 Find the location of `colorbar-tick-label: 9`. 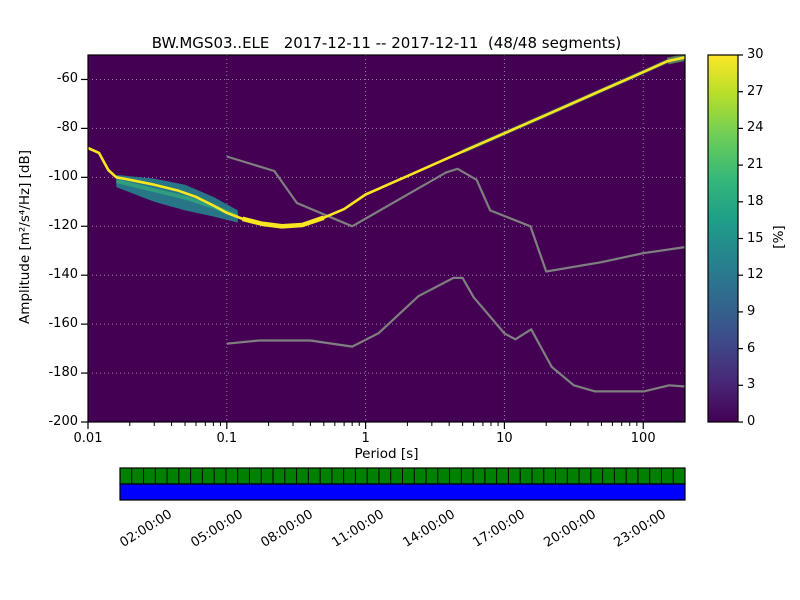

colorbar-tick-label: 9 is located at coordinates (751, 311).